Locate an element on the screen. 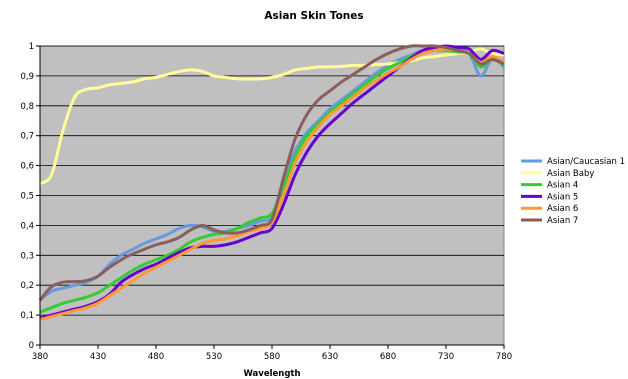  legend-entry: Asian 5 is located at coordinates (562, 197).